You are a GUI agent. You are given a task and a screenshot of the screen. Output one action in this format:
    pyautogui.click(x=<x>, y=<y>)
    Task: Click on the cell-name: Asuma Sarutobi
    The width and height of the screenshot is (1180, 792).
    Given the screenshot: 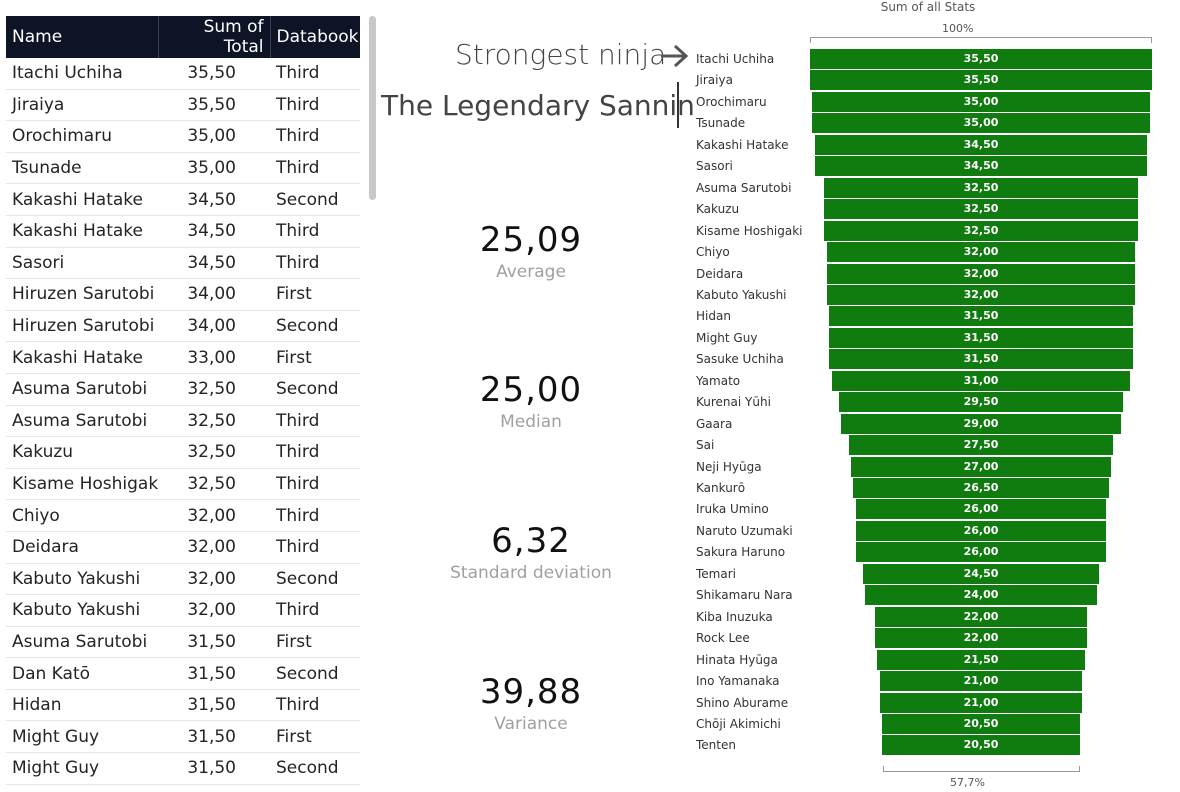 What is the action you would take?
    pyautogui.click(x=82, y=389)
    